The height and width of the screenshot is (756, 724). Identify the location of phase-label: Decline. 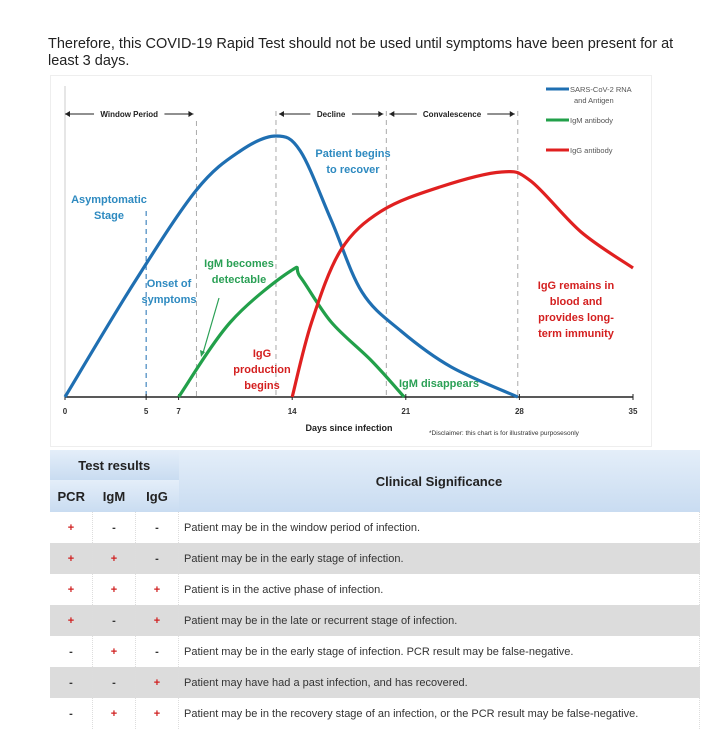
(331, 114).